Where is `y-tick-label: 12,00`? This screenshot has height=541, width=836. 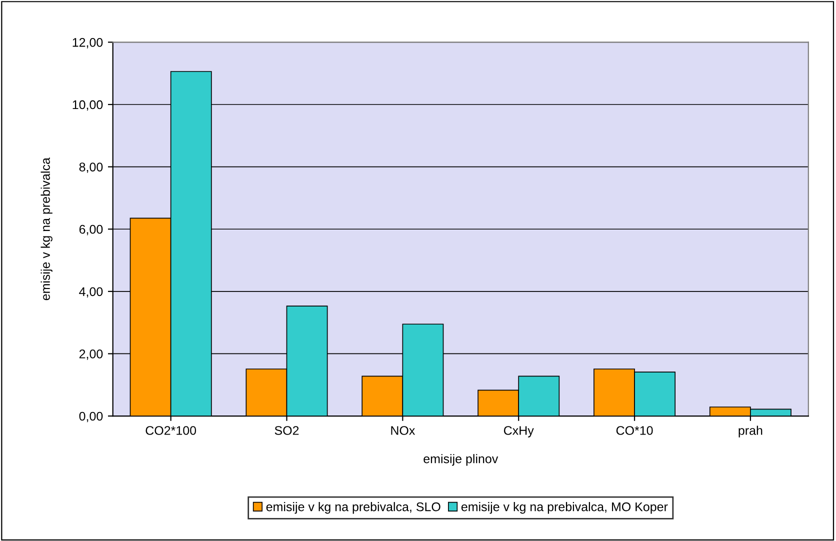
y-tick-label: 12,00 is located at coordinates (87, 43).